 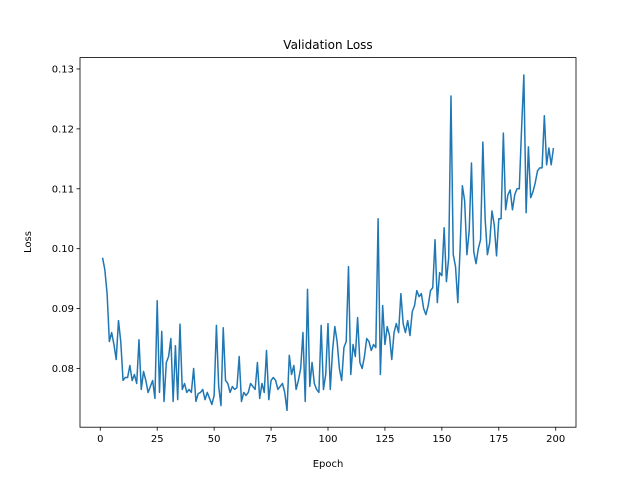 I want to click on y-tick-label: 0.09, so click(x=63, y=309).